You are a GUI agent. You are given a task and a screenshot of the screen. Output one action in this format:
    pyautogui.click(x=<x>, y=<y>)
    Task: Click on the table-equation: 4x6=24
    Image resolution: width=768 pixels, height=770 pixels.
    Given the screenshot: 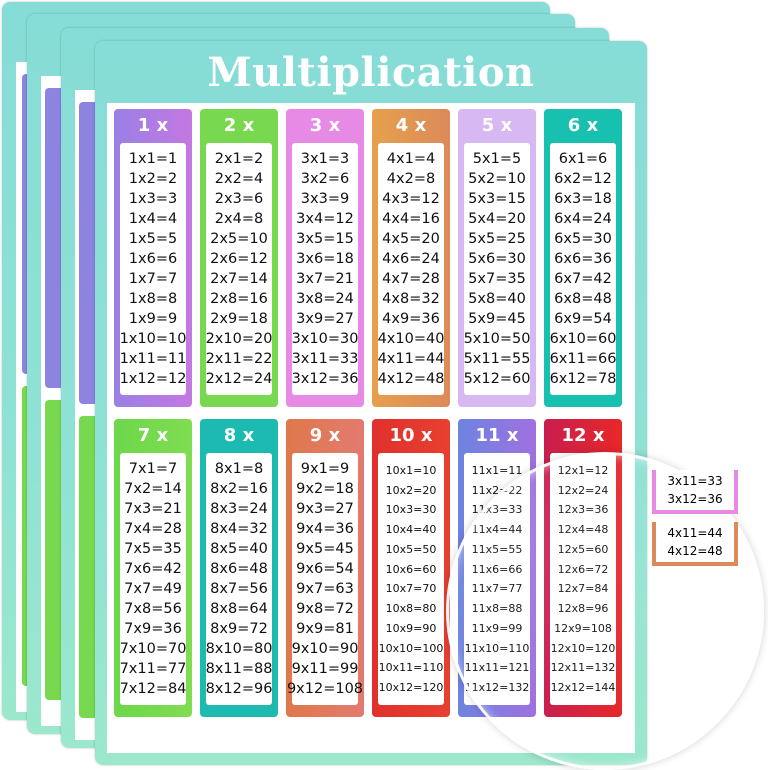 What is the action you would take?
    pyautogui.click(x=411, y=259)
    